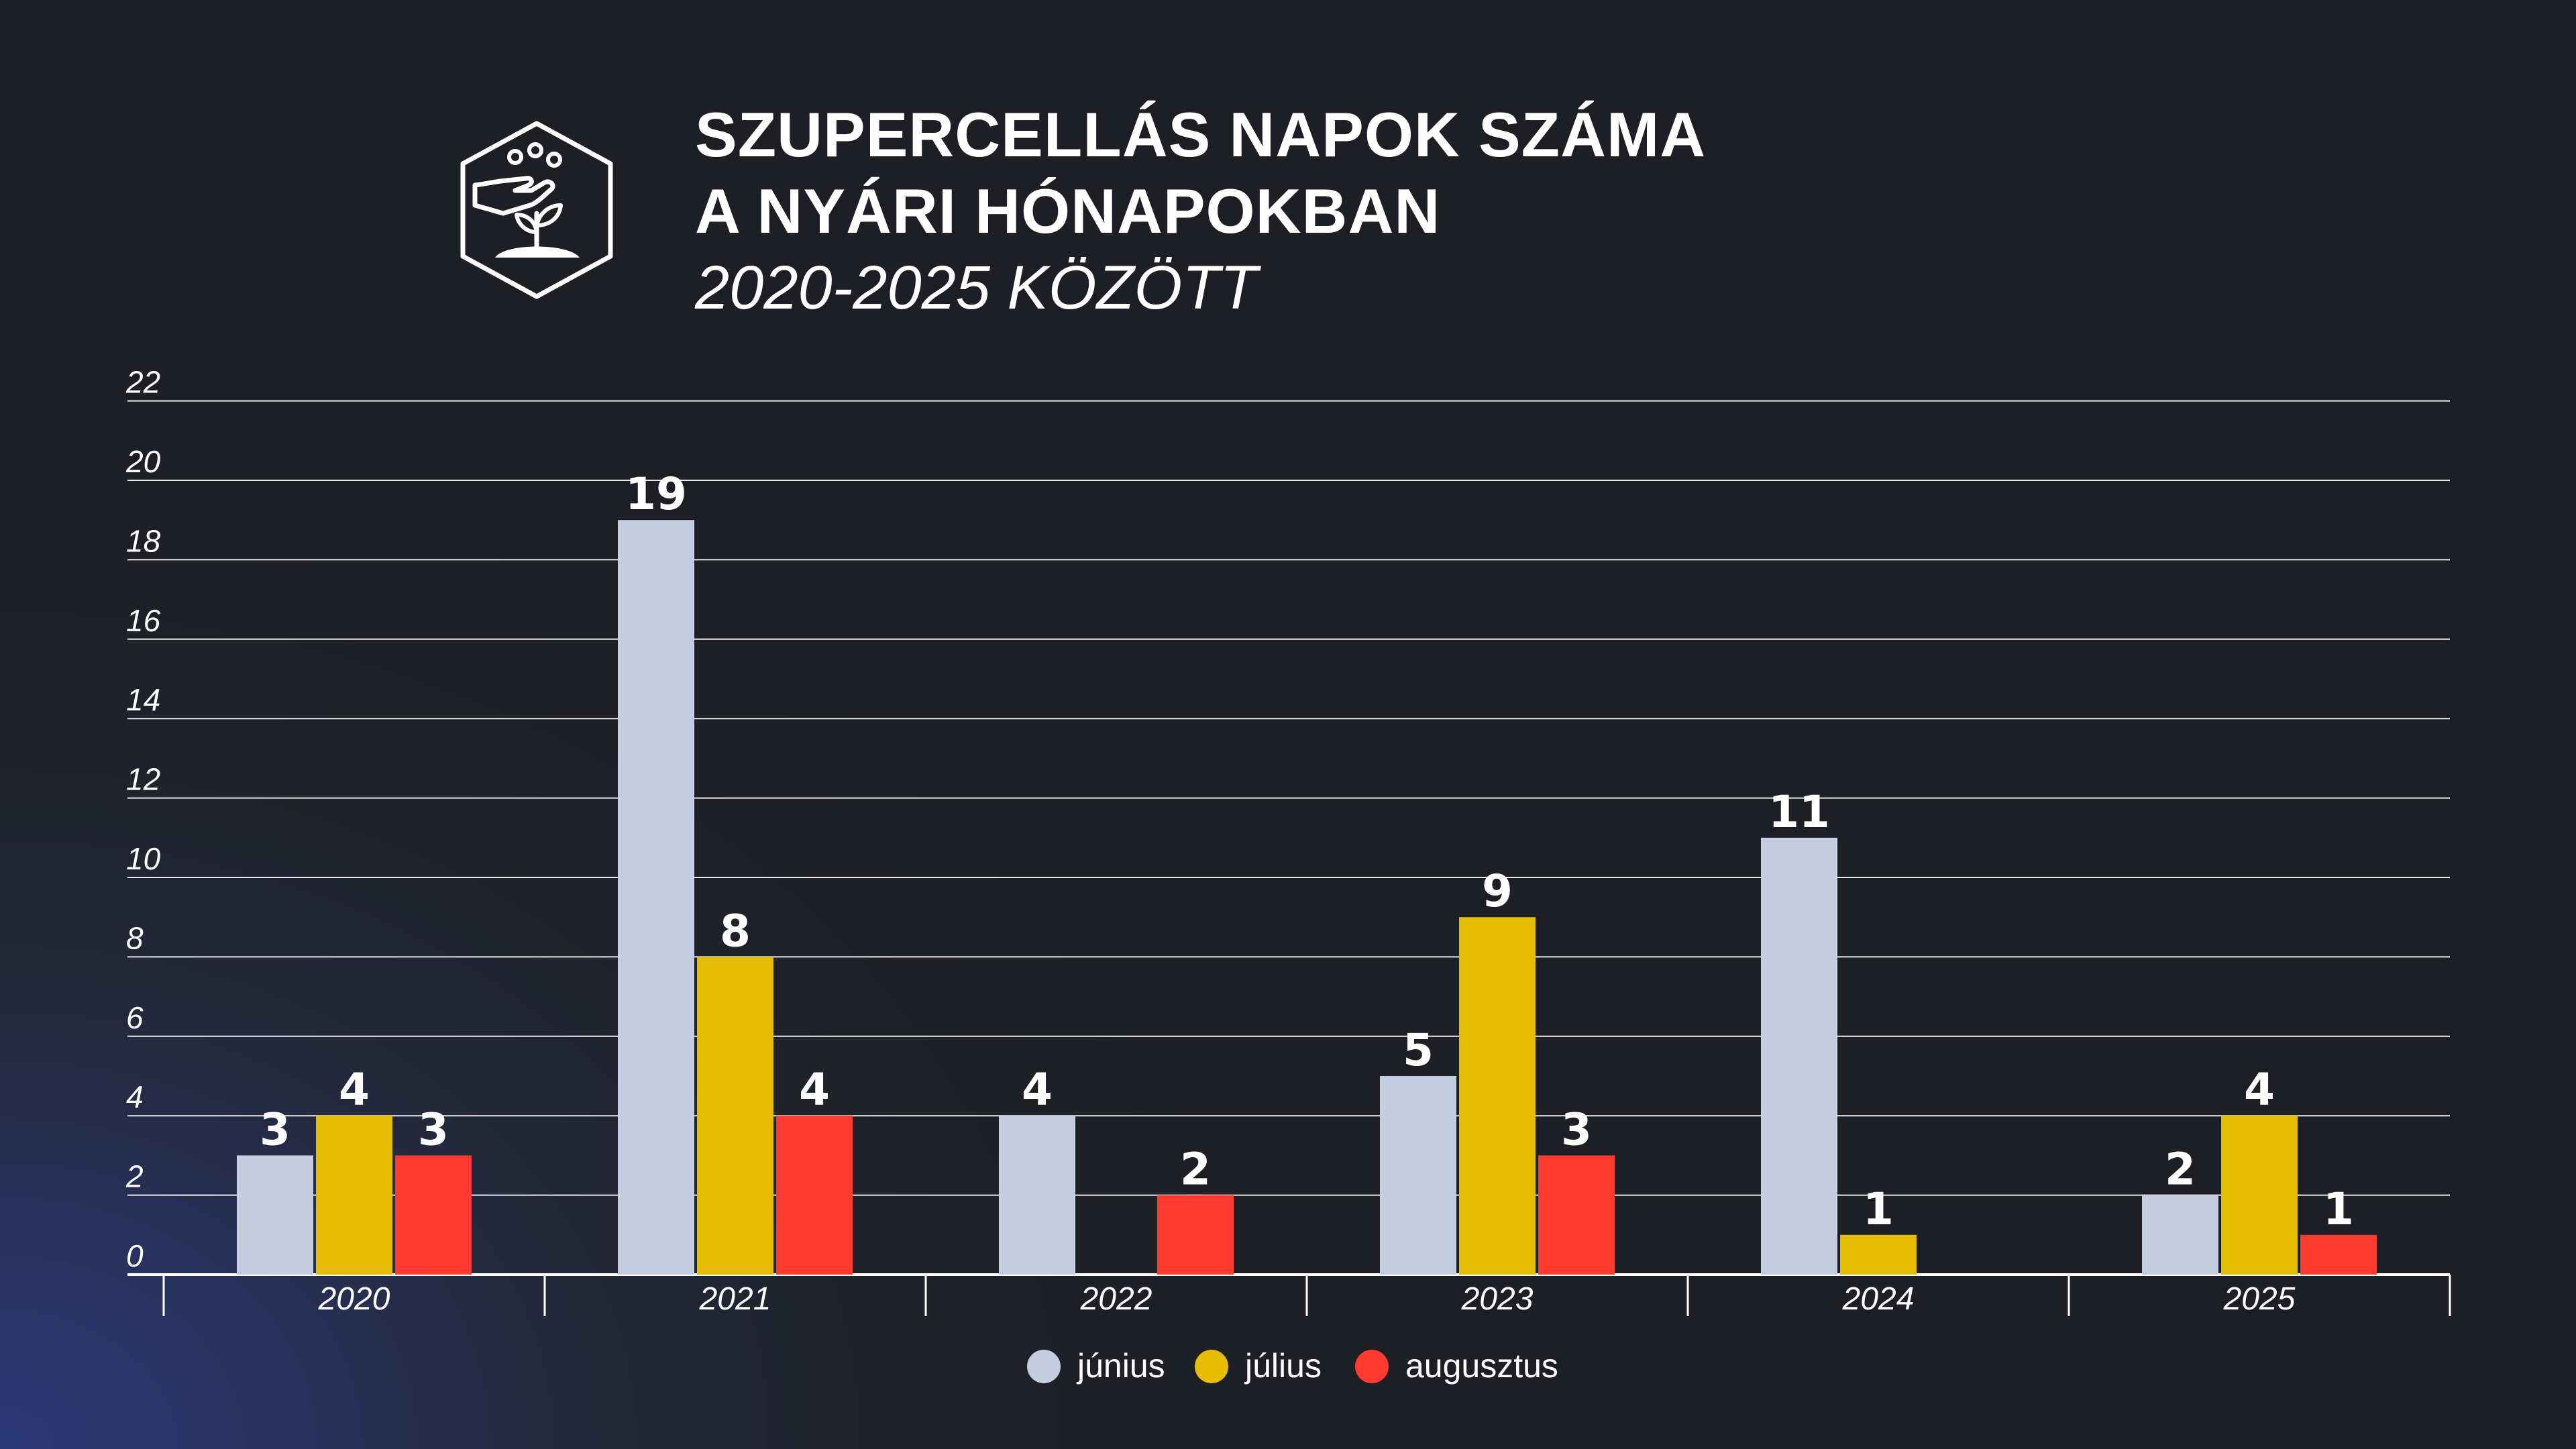  What do you see at coordinates (143, 699) in the screenshot?
I see `y-tick-label: 14` at bounding box center [143, 699].